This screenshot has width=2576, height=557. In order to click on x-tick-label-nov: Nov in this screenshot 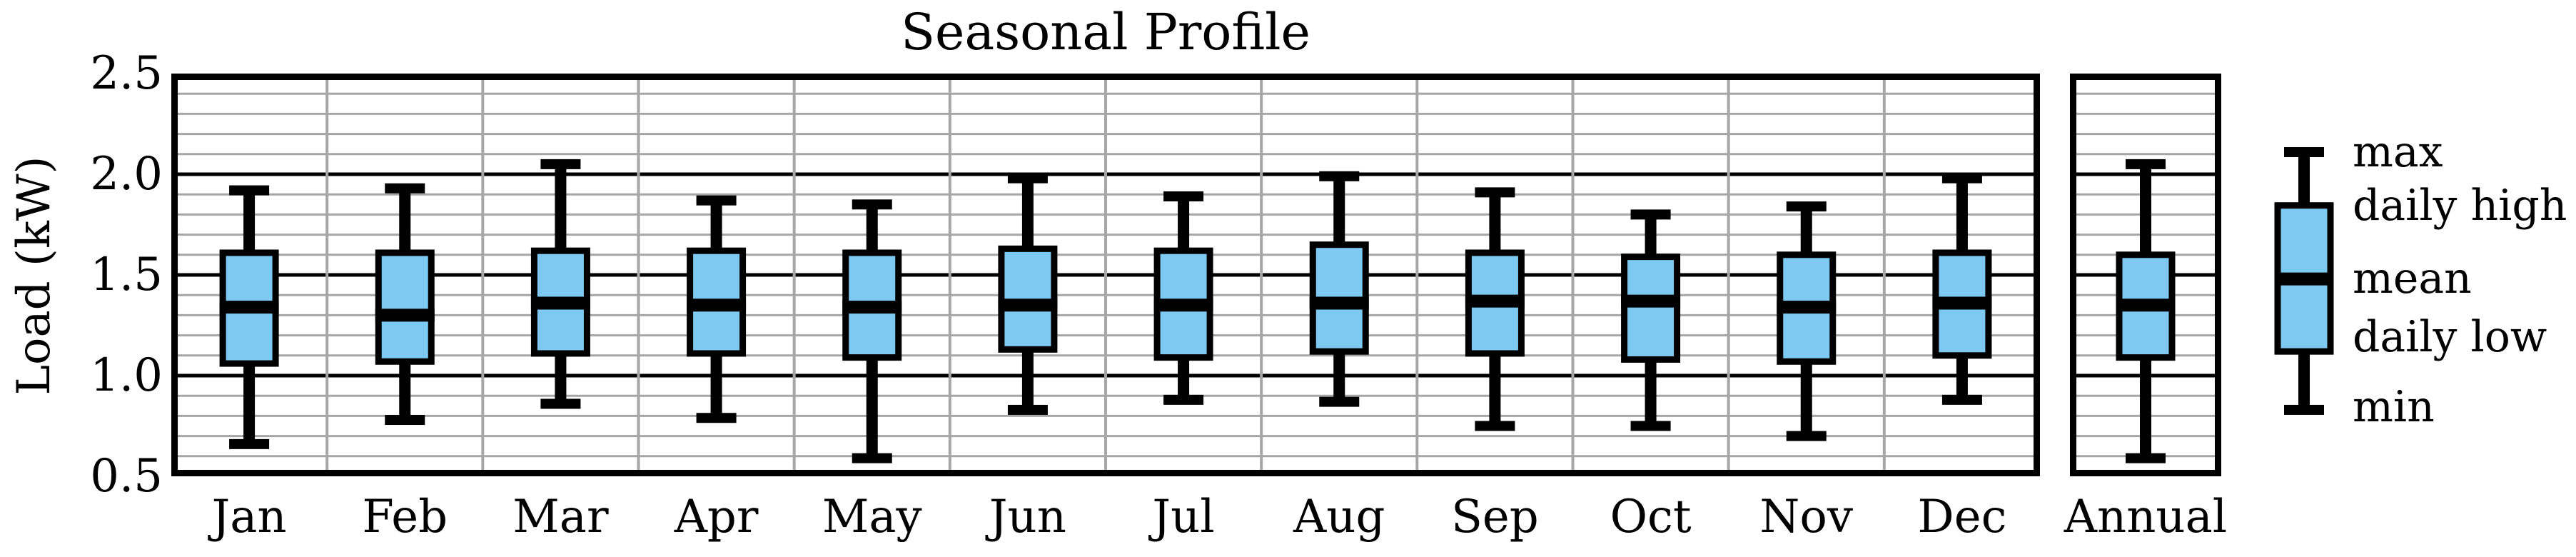, I will do `click(1806, 517)`.